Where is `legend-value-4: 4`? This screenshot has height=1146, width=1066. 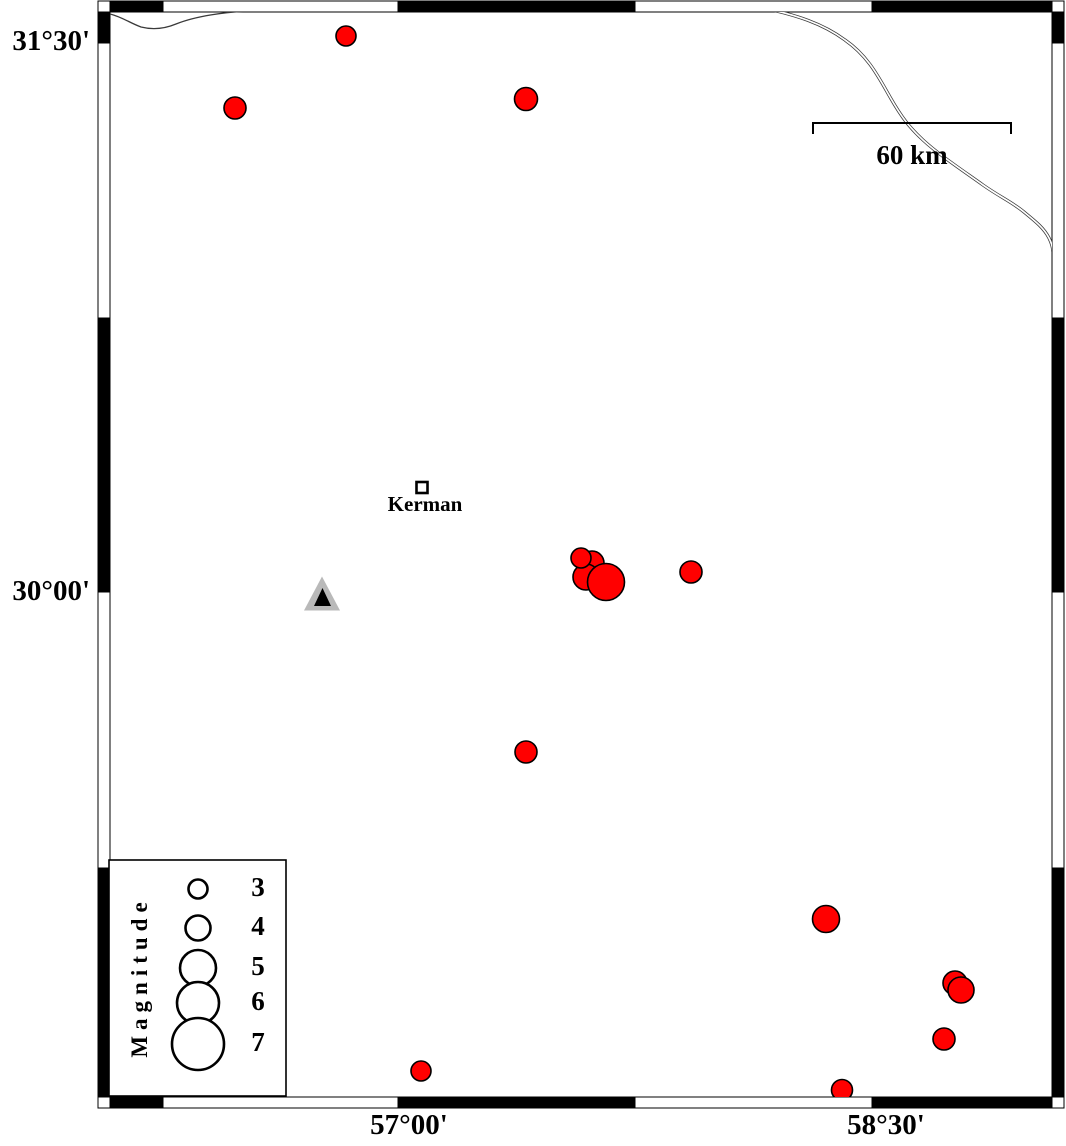
legend-value-4: 4 is located at coordinates (258, 926).